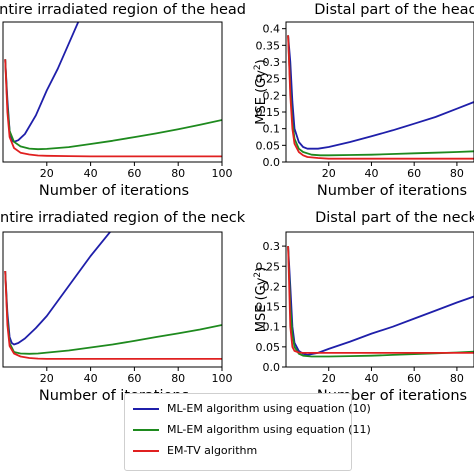 This screenshot has width=474, height=474. I want to click on legend-swatch-mlem-eq10, so click(146, 408).